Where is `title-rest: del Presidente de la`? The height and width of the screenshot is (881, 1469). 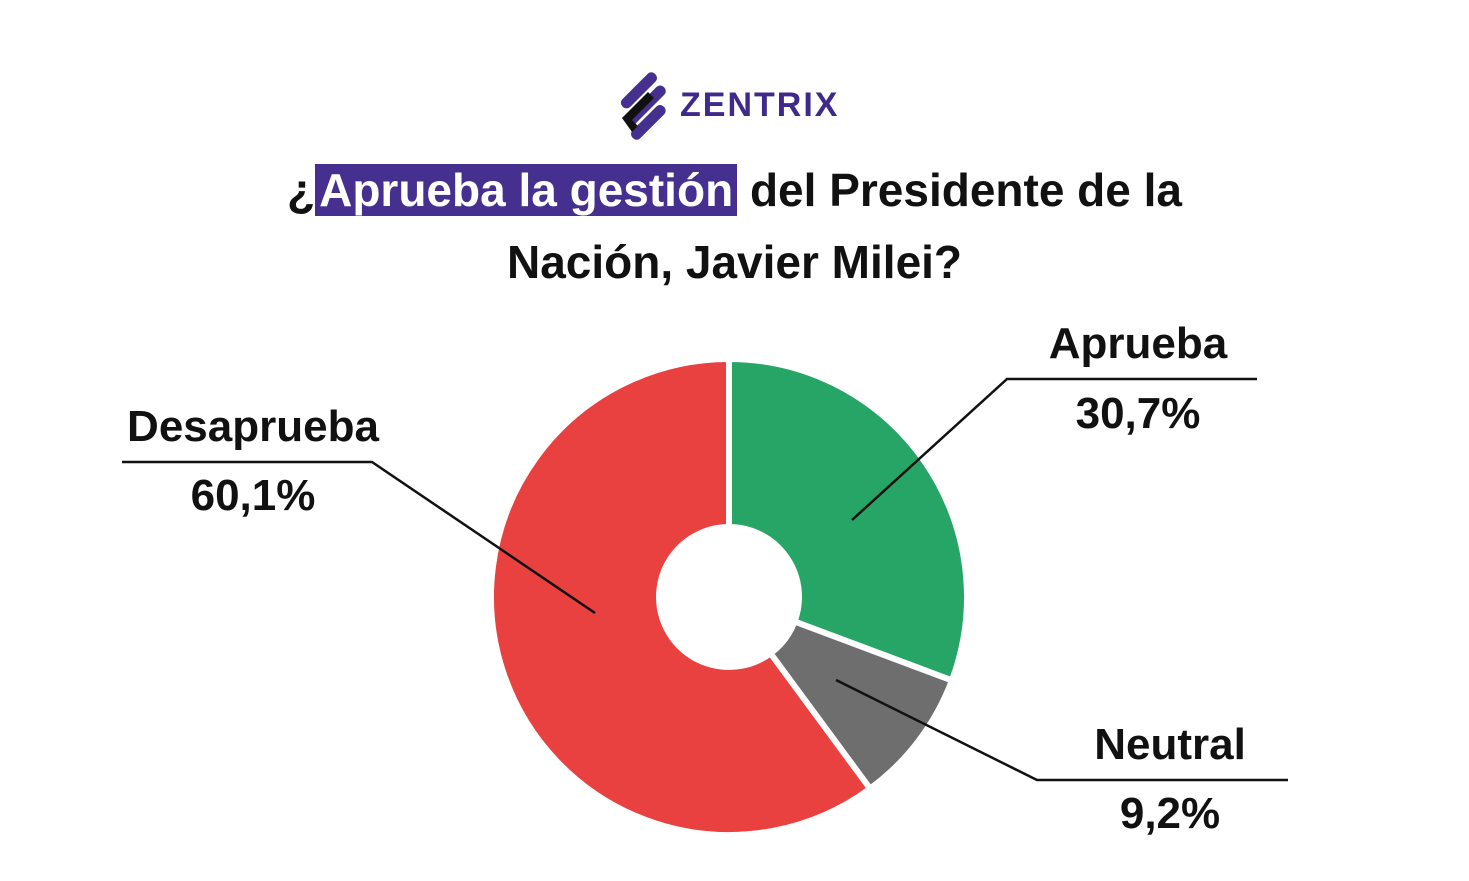 title-rest: del Presidente de la is located at coordinates (960, 190).